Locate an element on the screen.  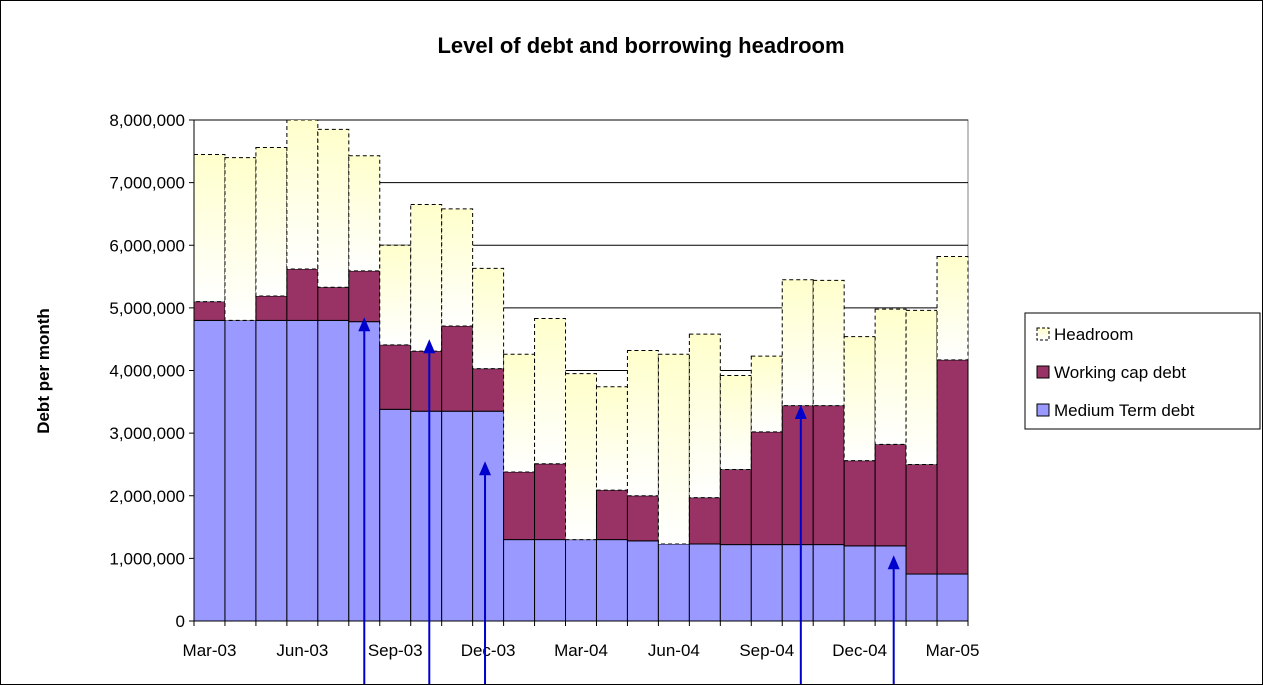
x-tick-label: Dec-03 is located at coordinates (488, 650).